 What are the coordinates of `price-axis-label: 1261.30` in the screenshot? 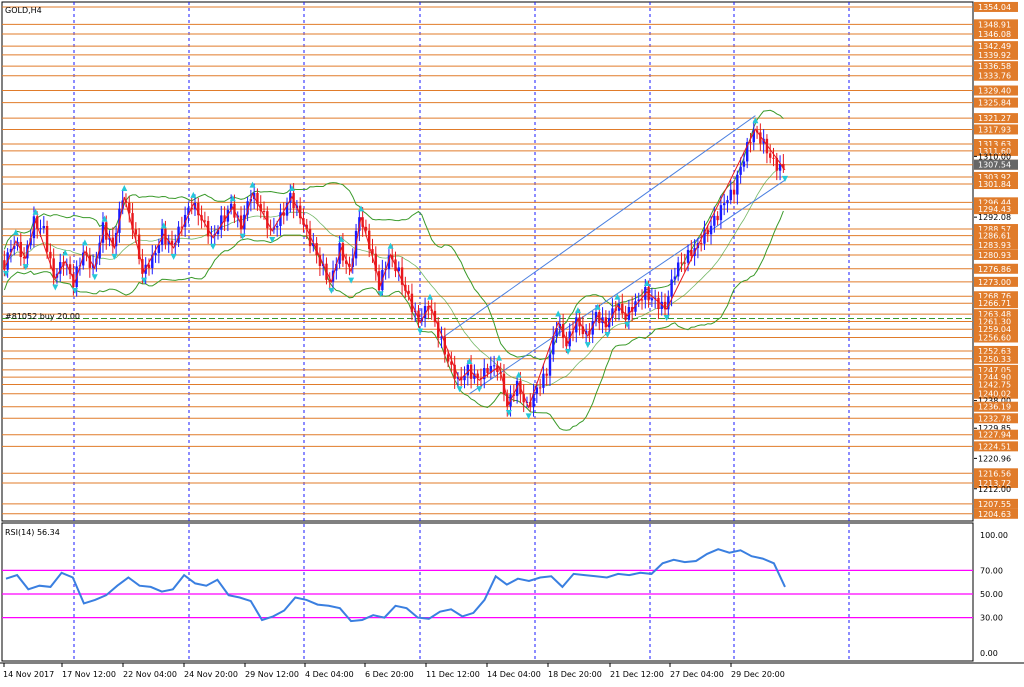 It's located at (994, 322).